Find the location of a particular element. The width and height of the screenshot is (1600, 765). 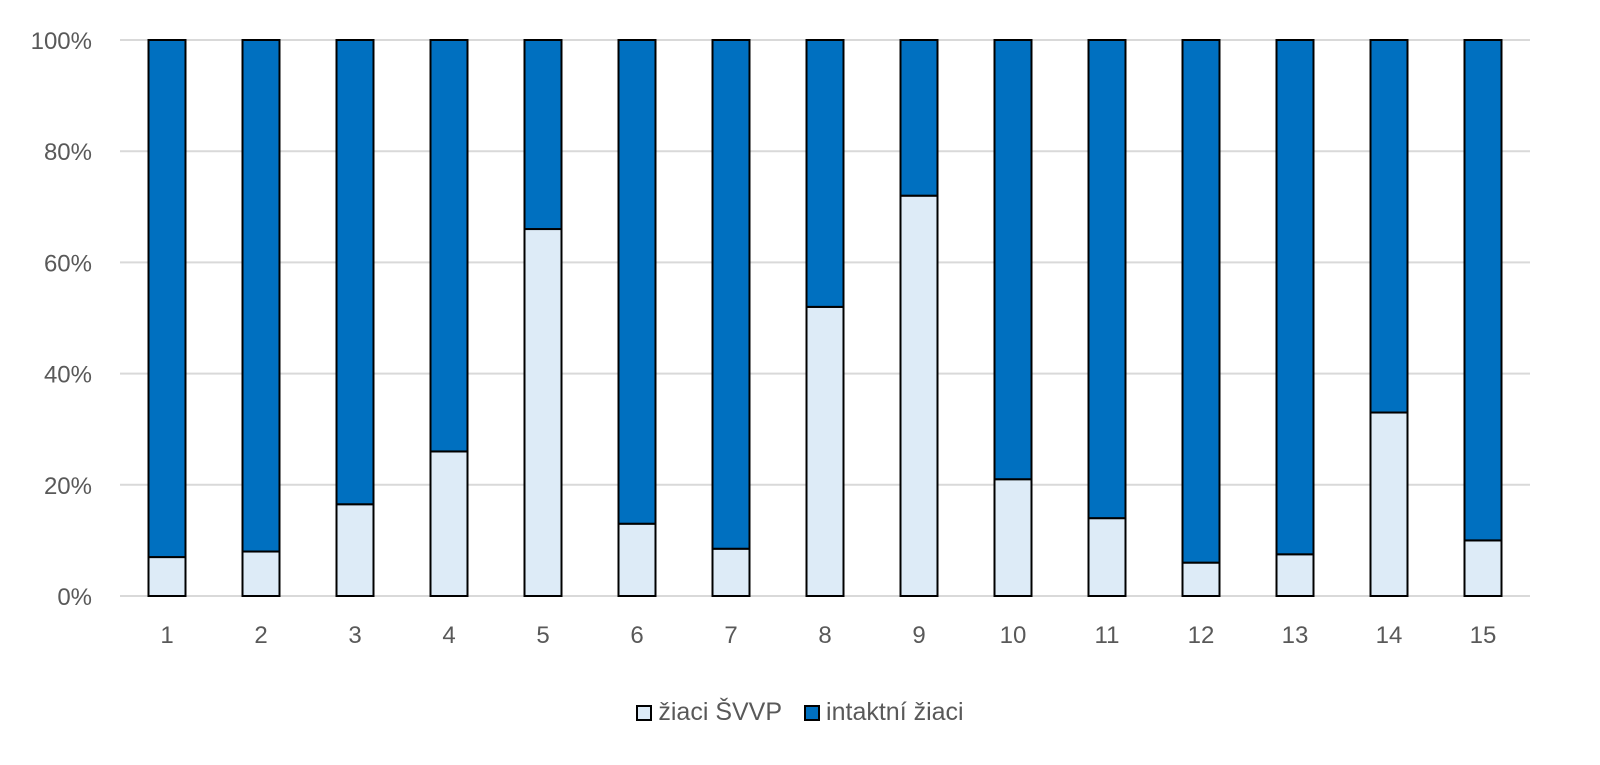

x-tick-label: 8 is located at coordinates (824, 635).